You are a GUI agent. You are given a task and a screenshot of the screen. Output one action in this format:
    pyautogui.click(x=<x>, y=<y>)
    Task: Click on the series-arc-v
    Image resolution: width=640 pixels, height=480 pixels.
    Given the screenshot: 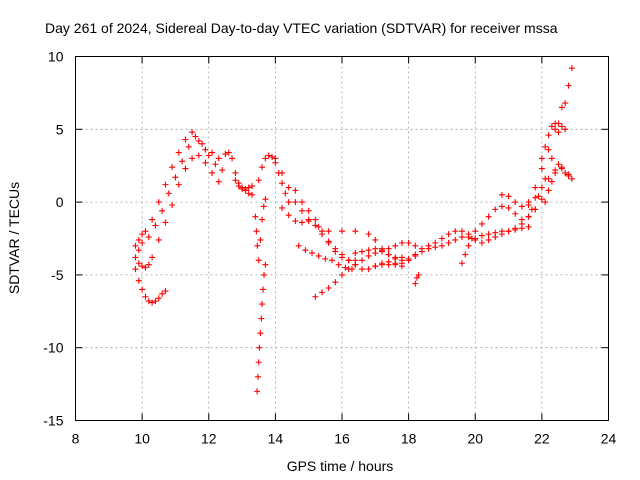 What is the action you would take?
    pyautogui.click(x=553, y=141)
    